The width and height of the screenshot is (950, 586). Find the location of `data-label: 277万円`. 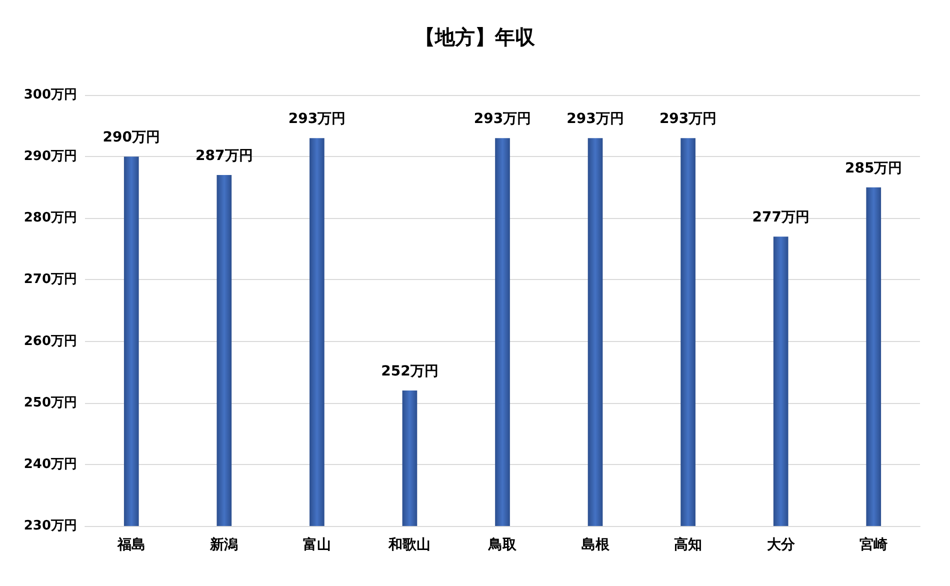

data-label: 277万円 is located at coordinates (781, 218).